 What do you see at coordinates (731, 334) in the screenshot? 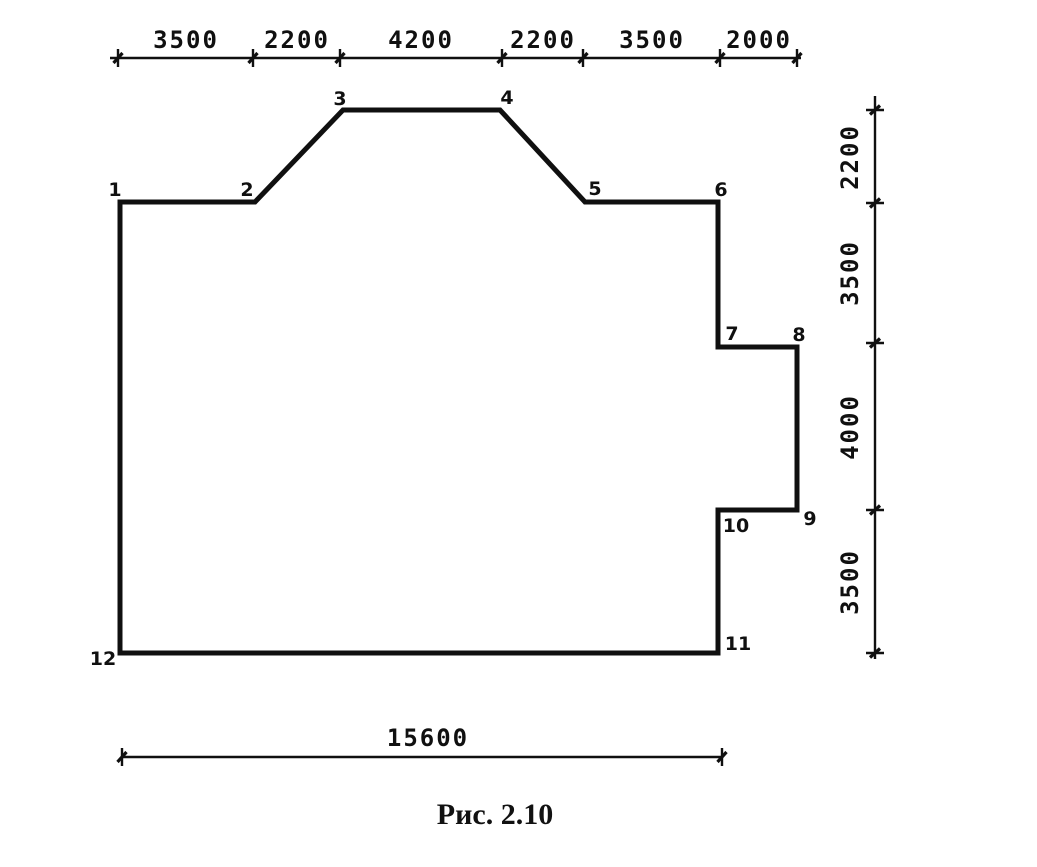
I see `vertex-label: 7` at bounding box center [731, 334].